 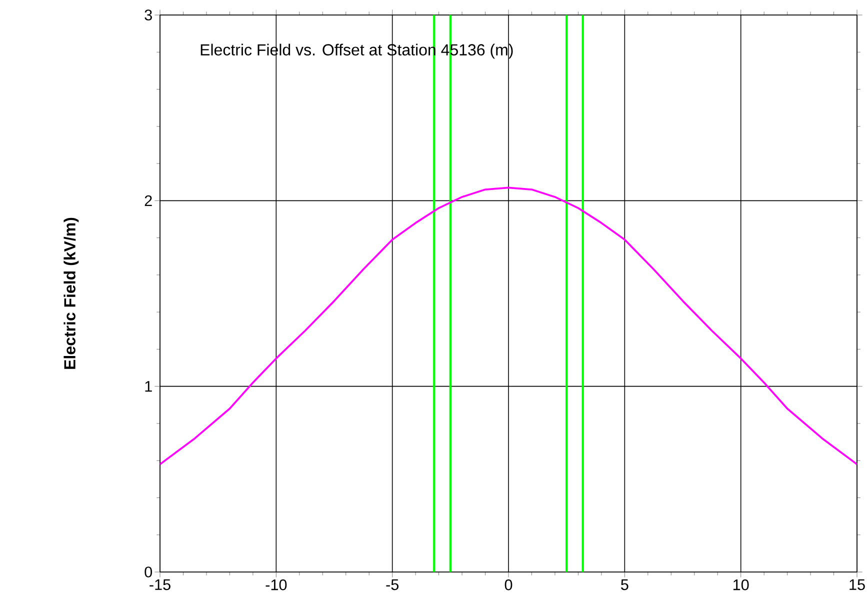 I want to click on y-tick-label: 0, so click(x=148, y=572).